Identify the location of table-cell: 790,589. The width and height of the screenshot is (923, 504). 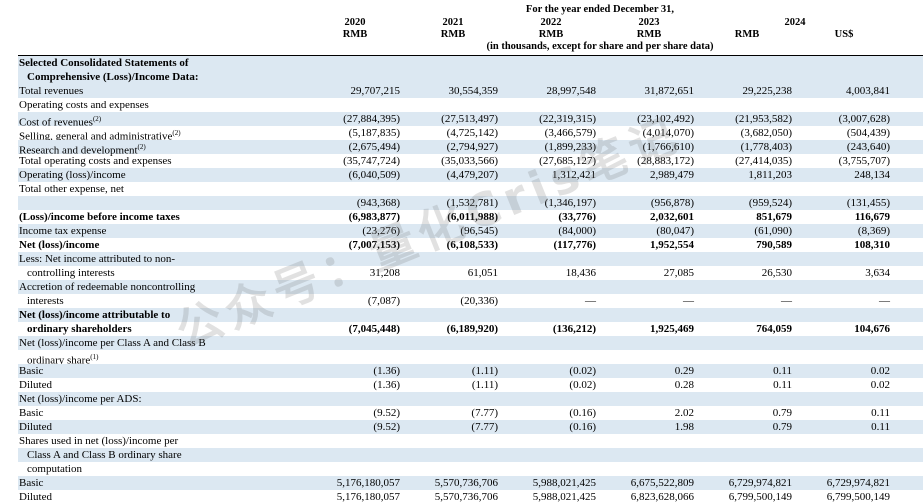
(774, 245).